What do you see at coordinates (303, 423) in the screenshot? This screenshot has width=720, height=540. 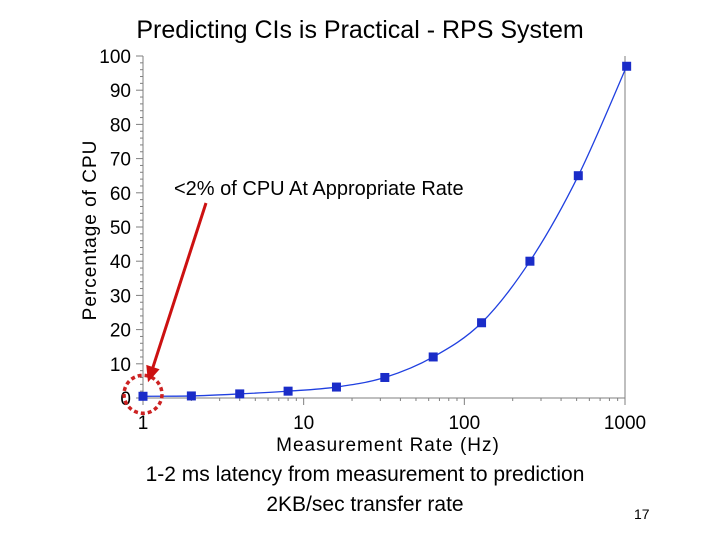 I see `x-tick-label: 10` at bounding box center [303, 423].